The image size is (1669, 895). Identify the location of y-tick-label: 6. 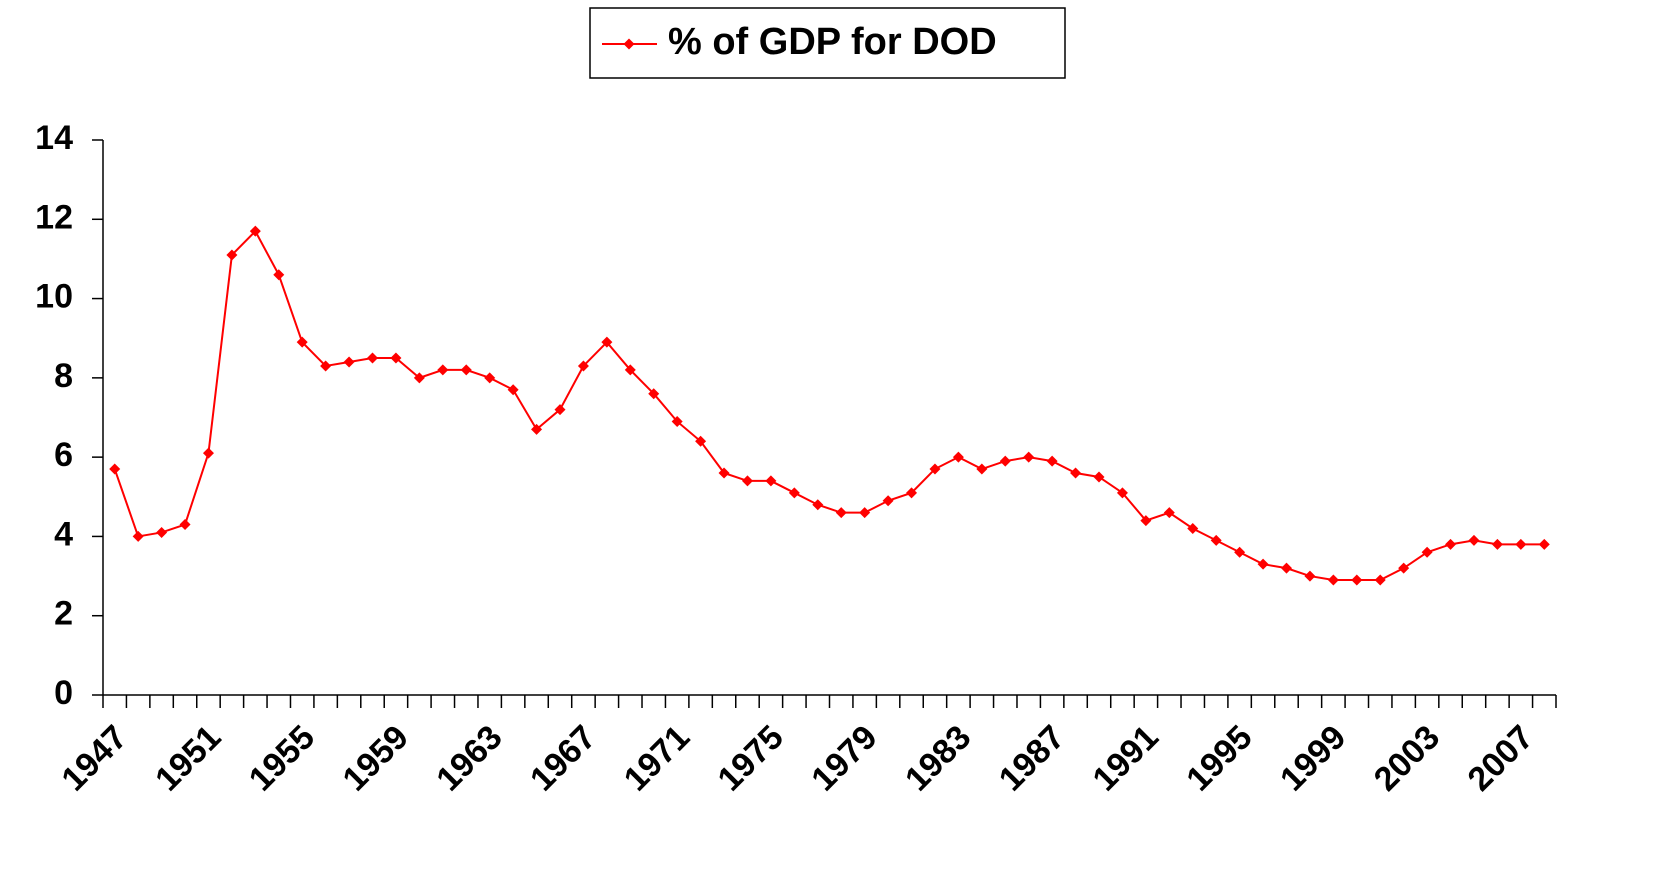
(63, 455).